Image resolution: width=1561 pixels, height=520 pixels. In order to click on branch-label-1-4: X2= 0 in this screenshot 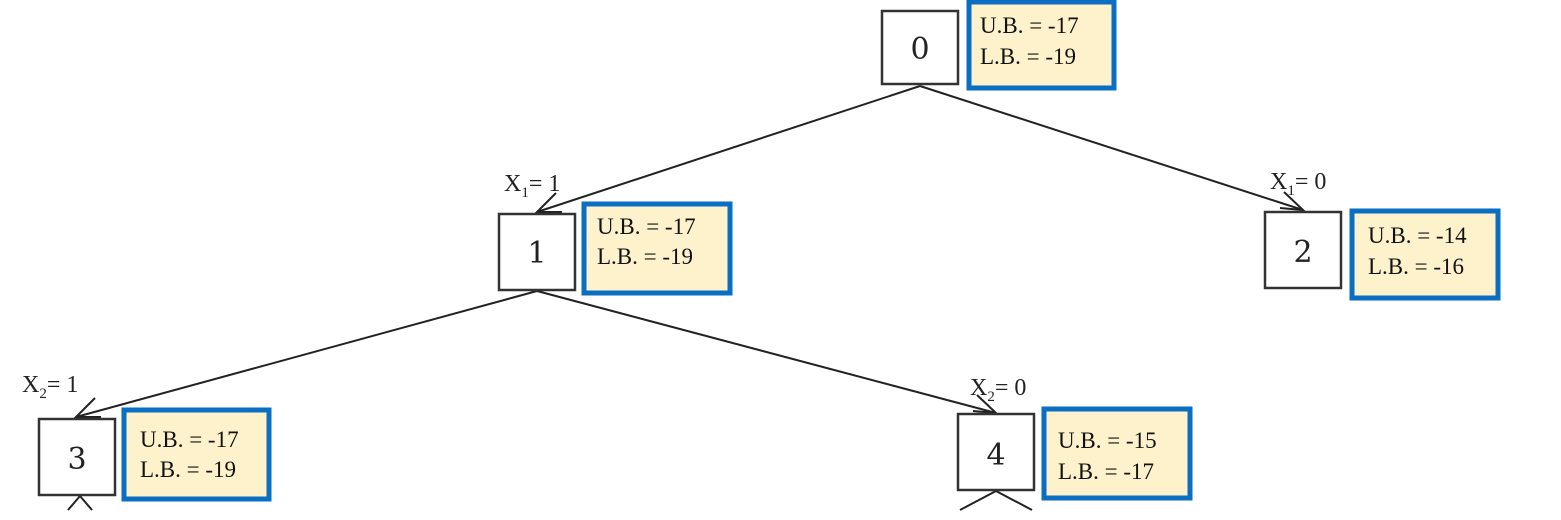, I will do `click(998, 390)`.